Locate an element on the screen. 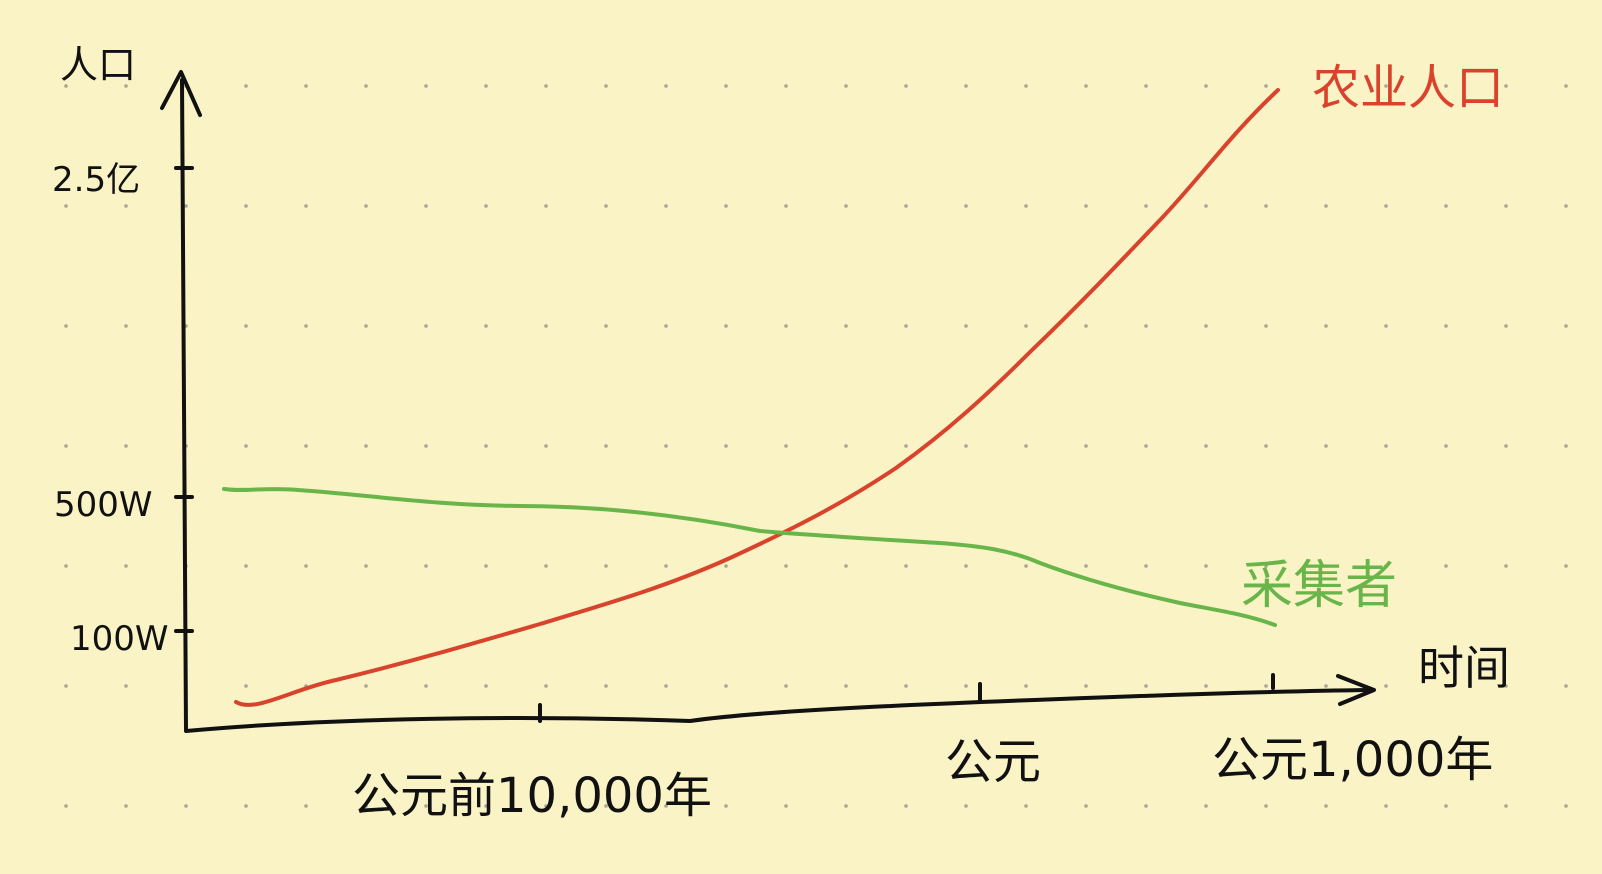  y-tick-label-100w: 100W is located at coordinates (119, 639).